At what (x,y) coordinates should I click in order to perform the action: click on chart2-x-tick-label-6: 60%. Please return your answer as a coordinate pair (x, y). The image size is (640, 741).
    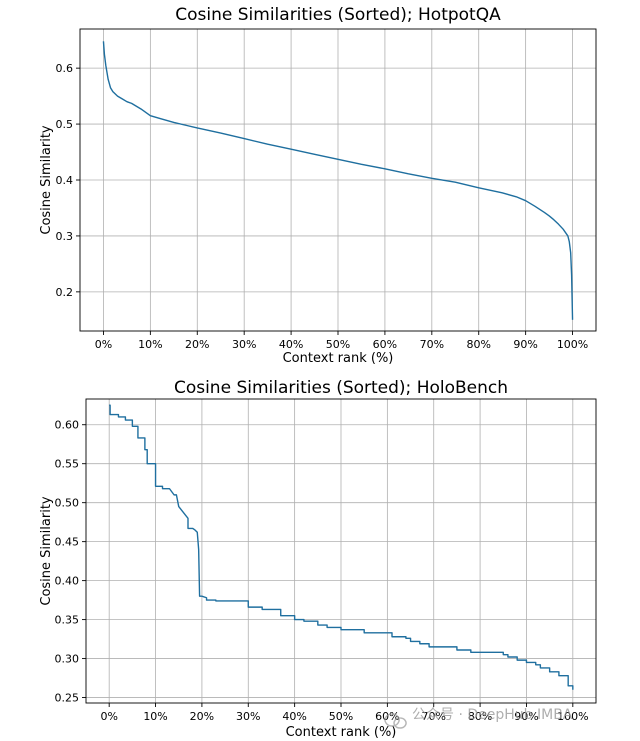
    Looking at the image, I should click on (387, 716).